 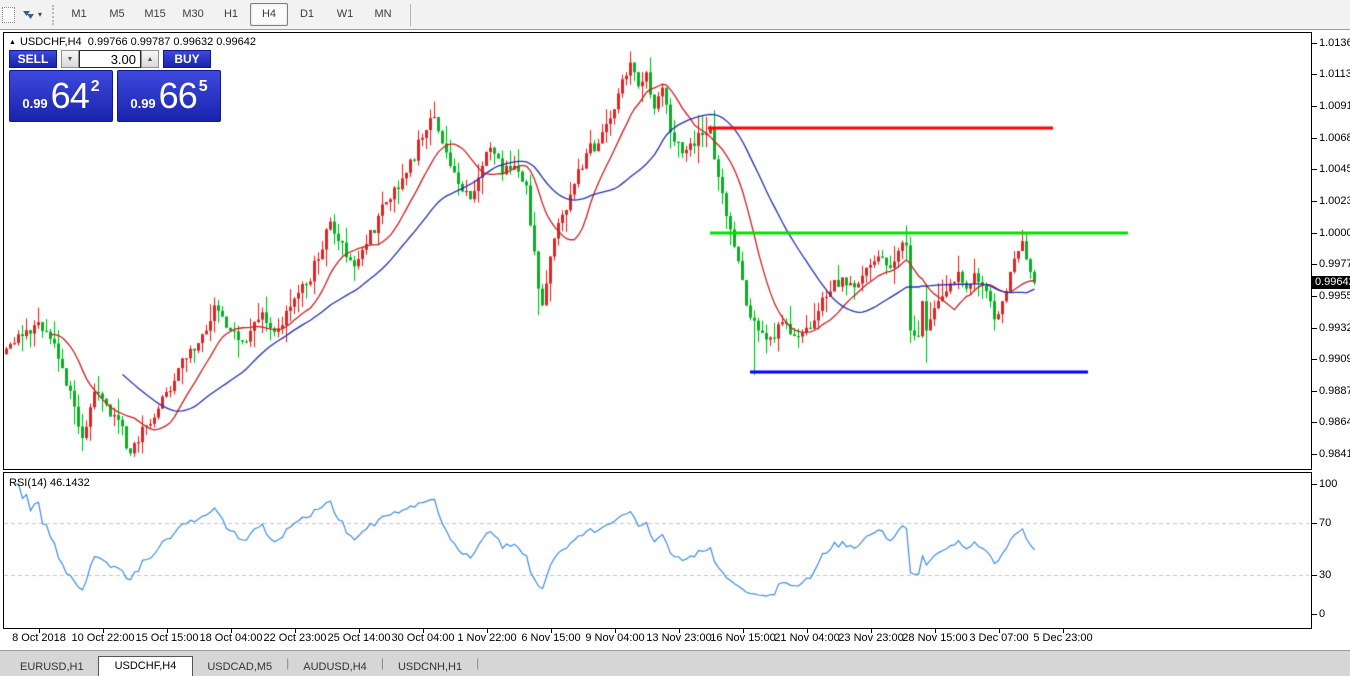 I want to click on volume-input, so click(x=109, y=59).